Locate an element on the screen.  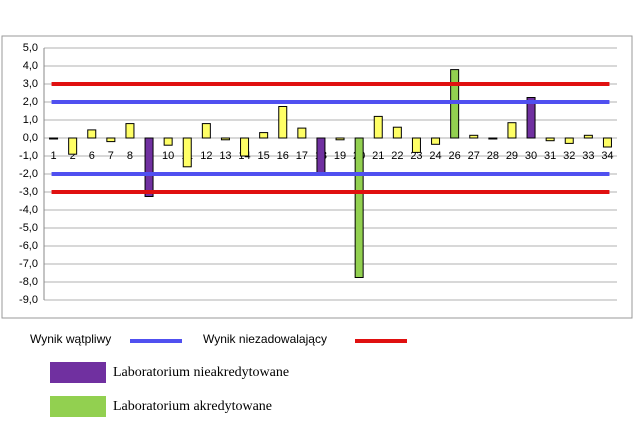
x-tick-label: 34 is located at coordinates (607, 156).